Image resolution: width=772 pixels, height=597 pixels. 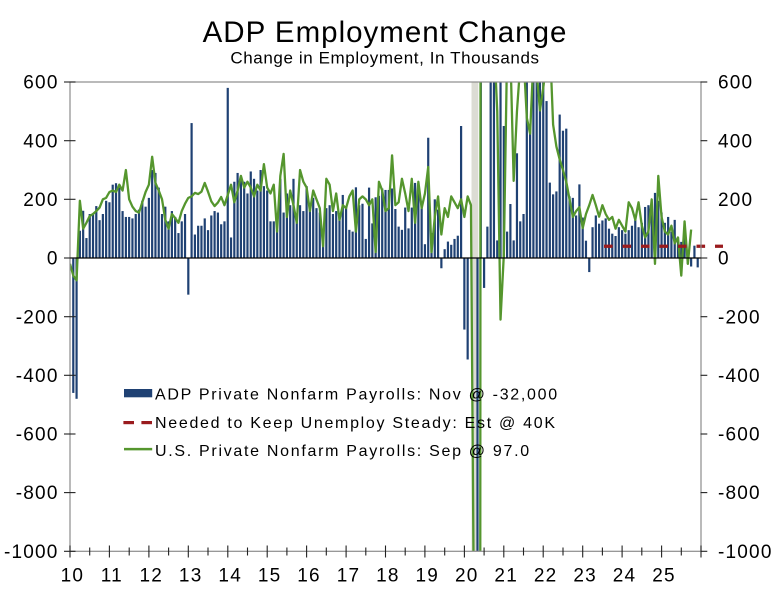 I want to click on svg-text: 17, so click(x=349, y=575).